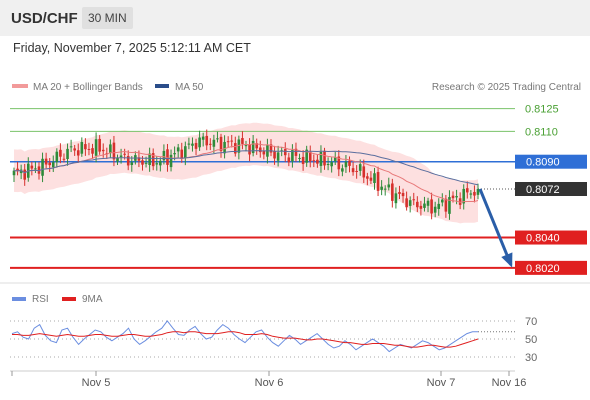 The width and height of the screenshot is (590, 400). What do you see at coordinates (246, 168) in the screenshot?
I see `ma50-line` at bounding box center [246, 168].